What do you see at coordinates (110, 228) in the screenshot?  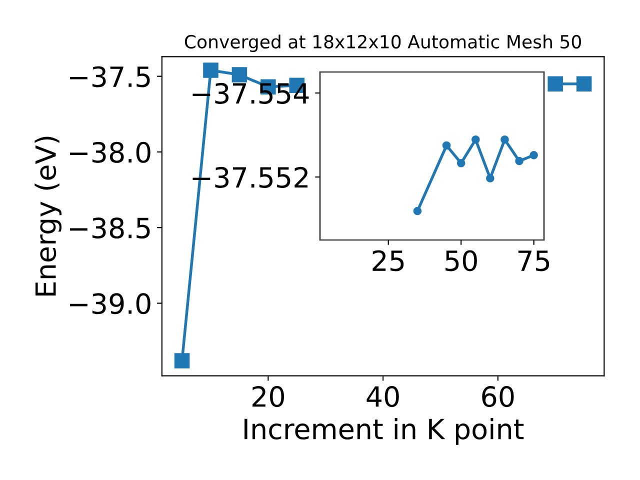 I see `y-tick-label: −38.5` at bounding box center [110, 228].